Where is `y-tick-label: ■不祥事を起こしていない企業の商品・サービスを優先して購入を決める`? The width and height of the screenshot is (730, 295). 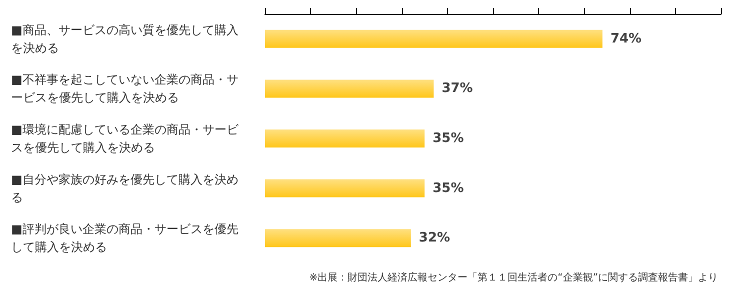 y-tick-label: ■不祥事を起こしていない企業の商品・サービスを優先して購入を決める is located at coordinates (124, 88).